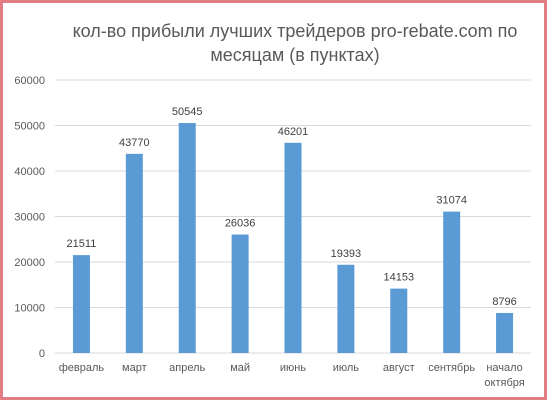 The height and width of the screenshot is (403, 547). I want to click on y-axis-ticks: 0 10000 20000 30000 40000 50000 60000, so click(29, 217).